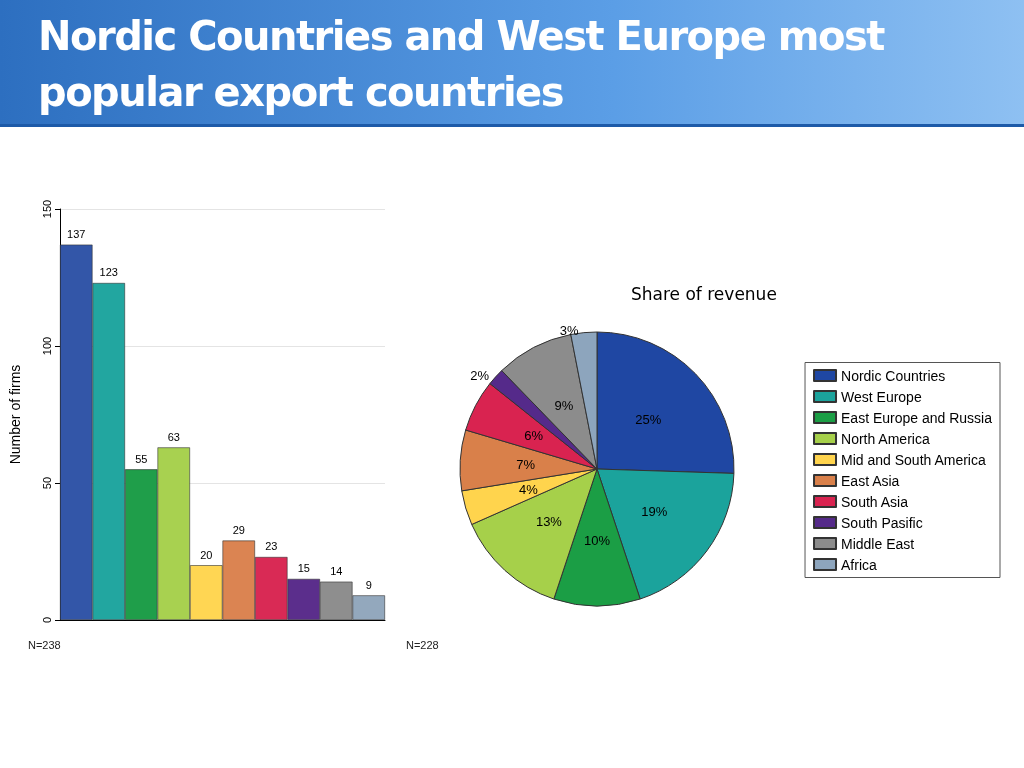 Image resolution: width=1024 pixels, height=768 pixels. I want to click on data-label: 20, so click(206, 554).